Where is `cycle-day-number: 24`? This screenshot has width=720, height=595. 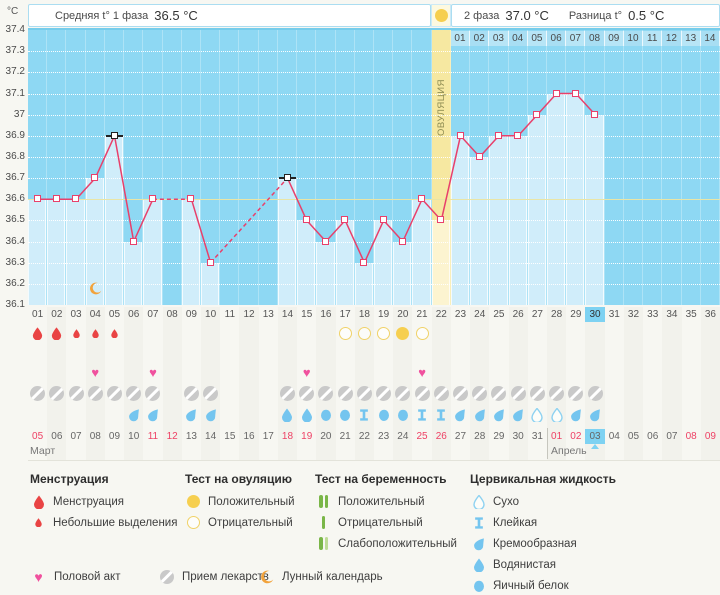
cycle-day-number: 24 is located at coordinates (480, 314).